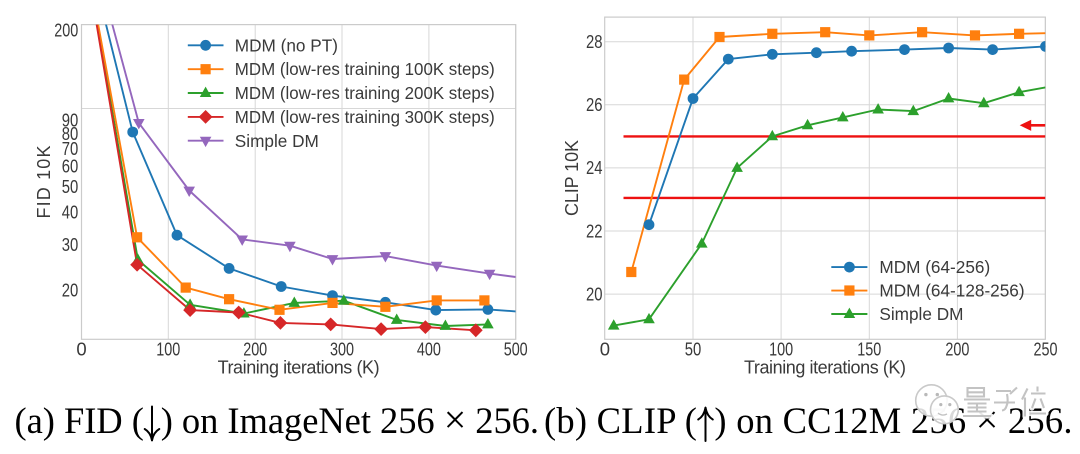 The height and width of the screenshot is (454, 1080). Describe the element at coordinates (44, 182) in the screenshot. I see `svg-text: FID 10K` at that location.